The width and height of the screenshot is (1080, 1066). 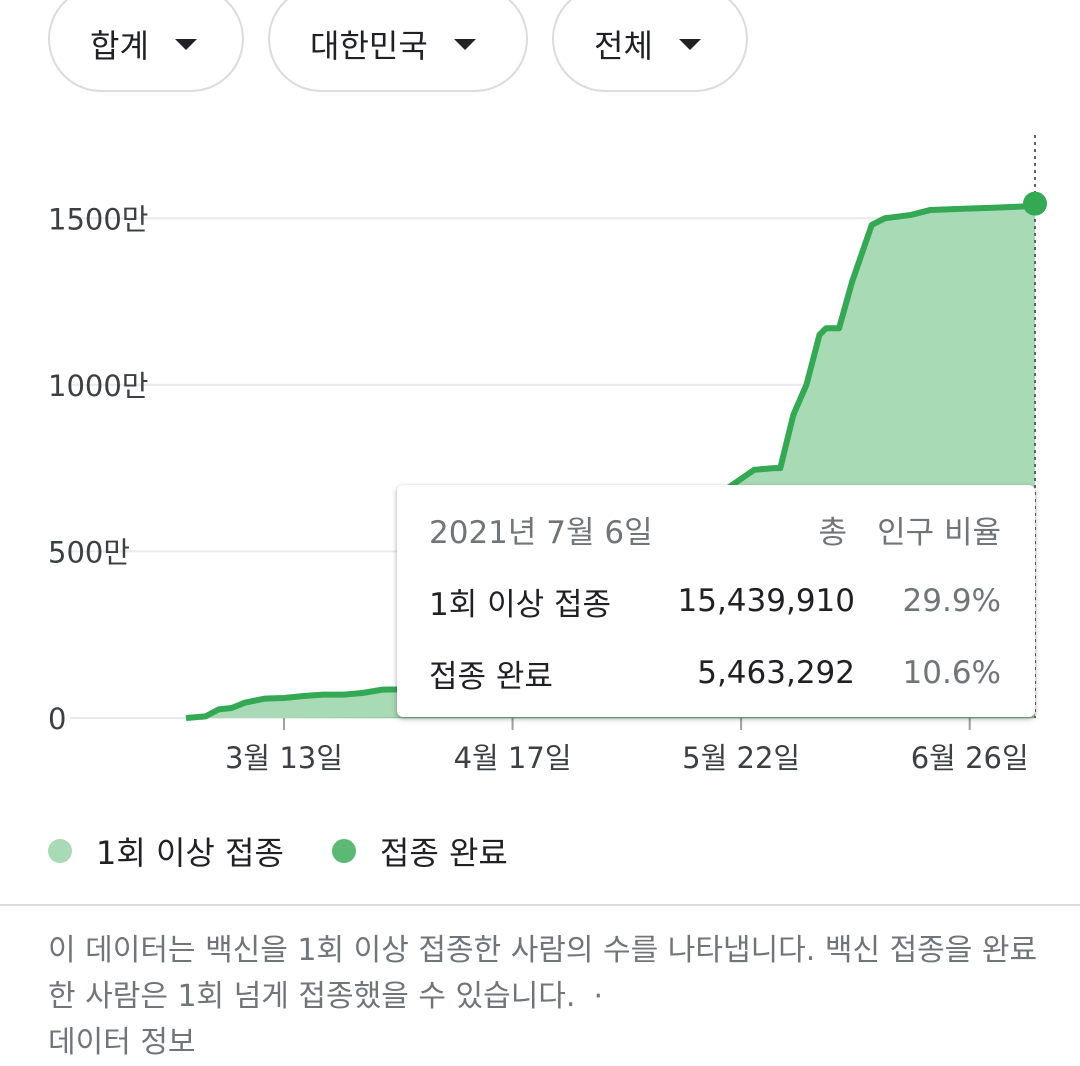 I want to click on tooltip-row-label: 접종 완료, so click(x=491, y=676).